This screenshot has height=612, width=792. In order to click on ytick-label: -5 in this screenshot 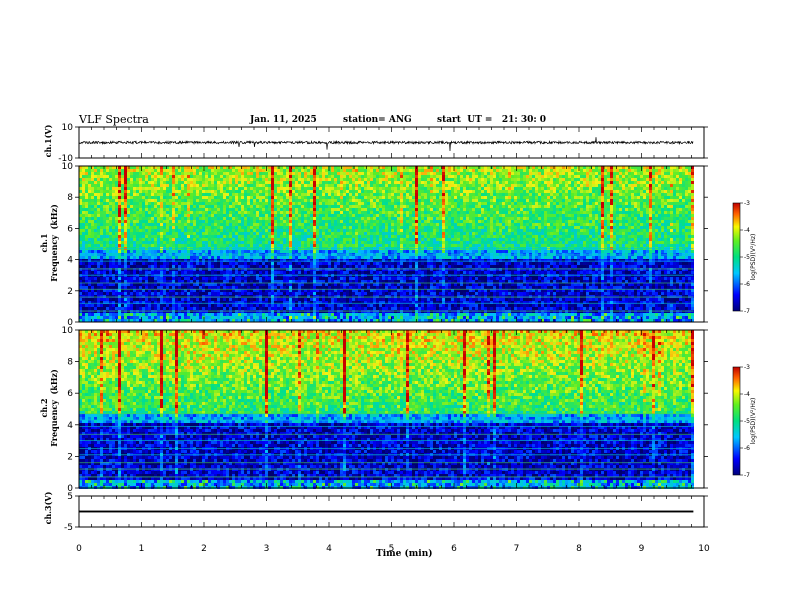, I will do `click(68, 528)`.